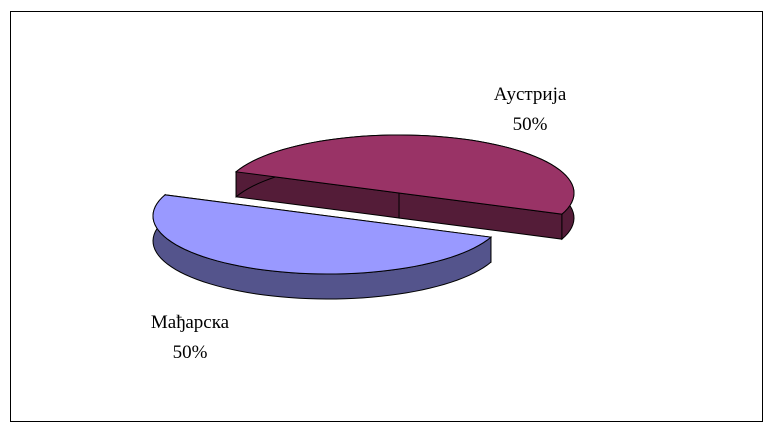  I want to click on slice-label: Аустрија, so click(530, 94).